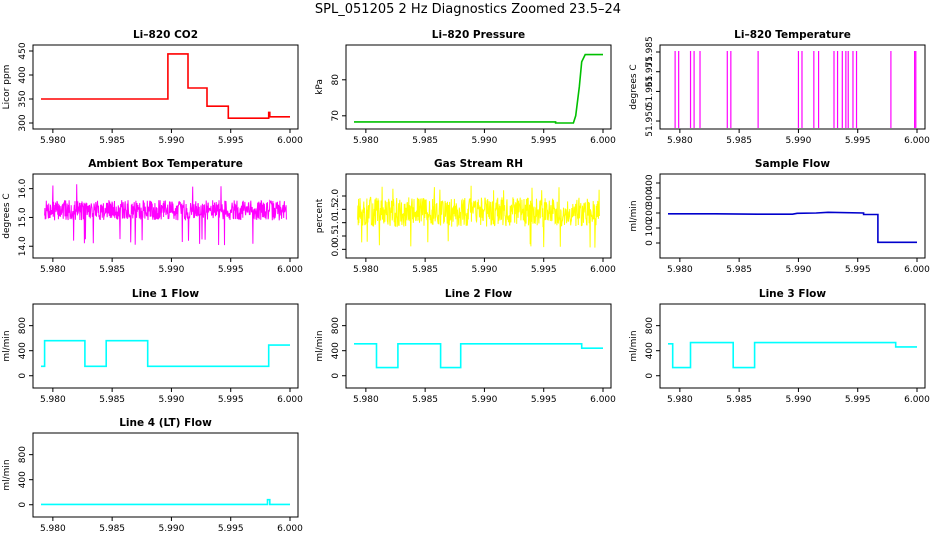  Describe the element at coordinates (792, 164) in the screenshot. I see `chart-title: Sample Flow` at that location.